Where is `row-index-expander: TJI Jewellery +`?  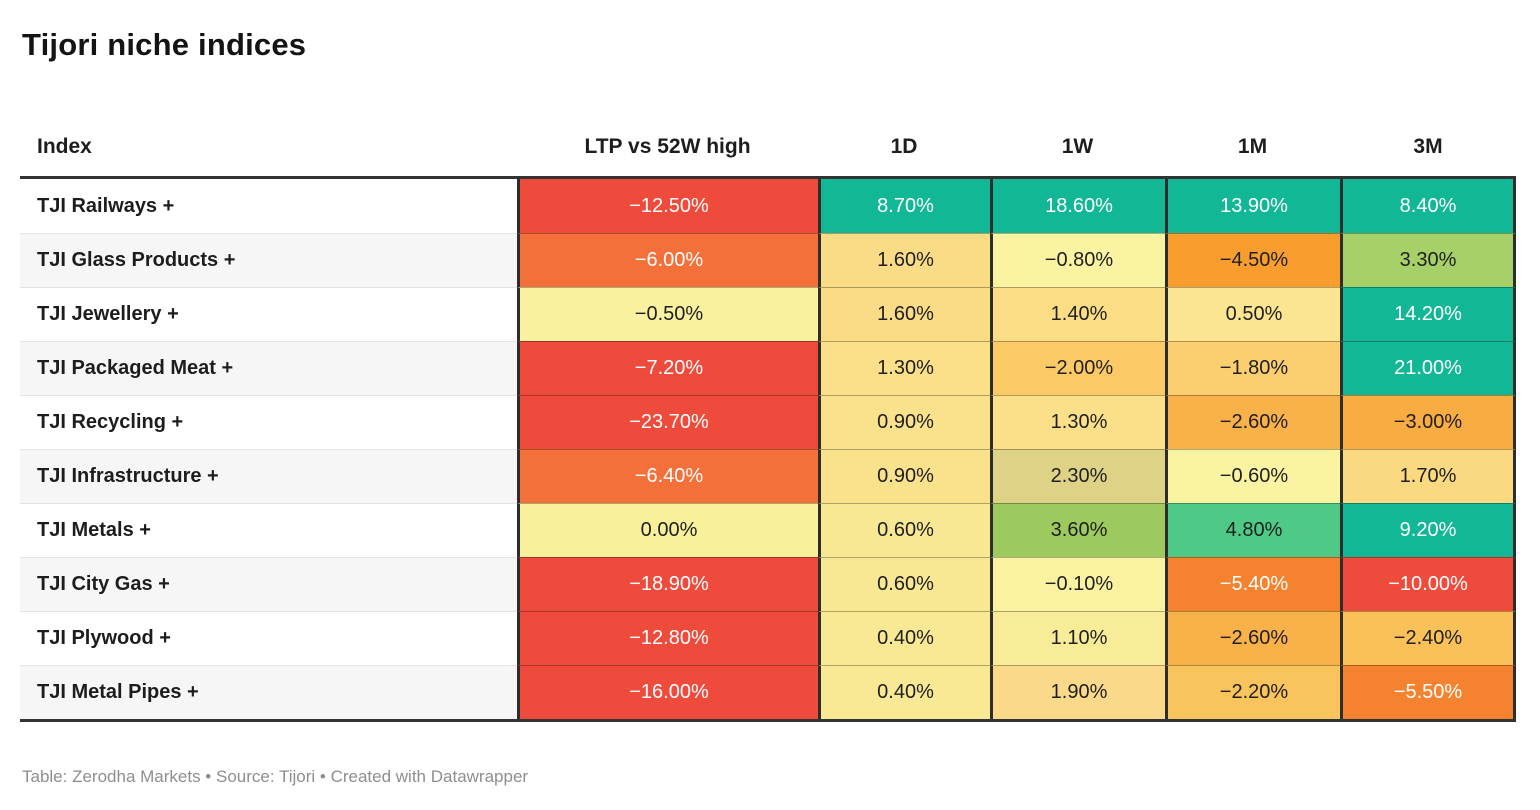 row-index-expander: TJI Jewellery + is located at coordinates (268, 314).